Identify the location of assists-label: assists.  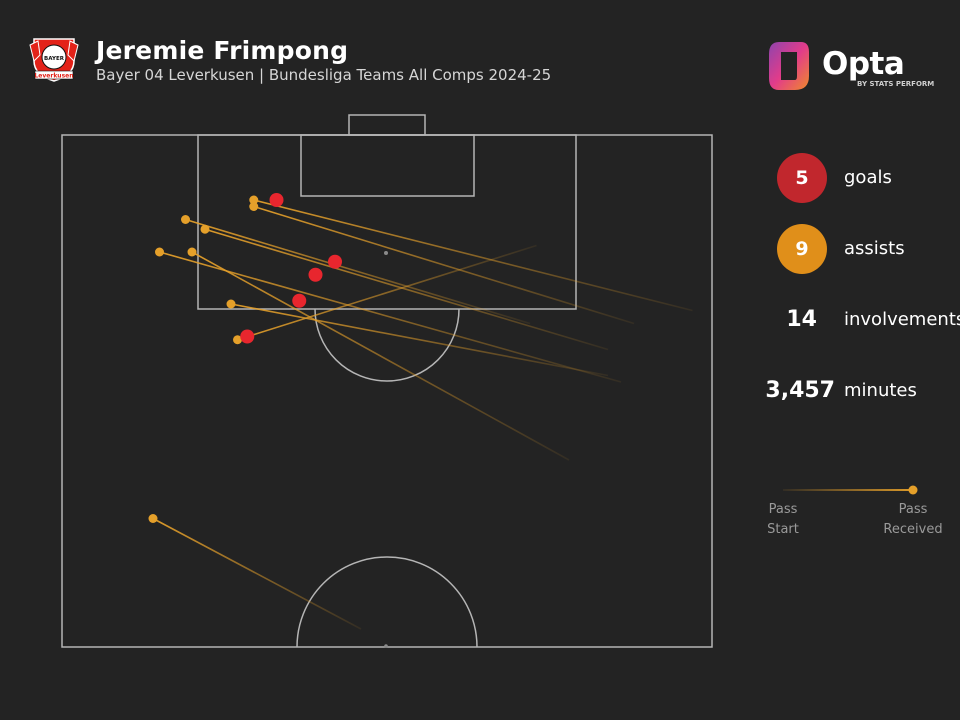
(874, 248).